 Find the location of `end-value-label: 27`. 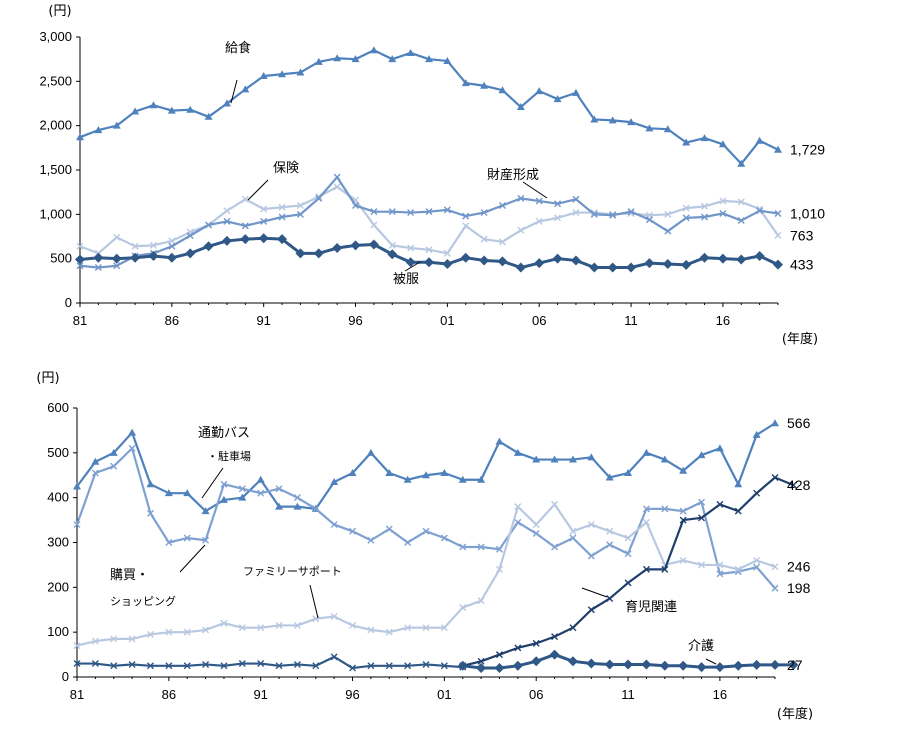

end-value-label: 27 is located at coordinates (795, 665).